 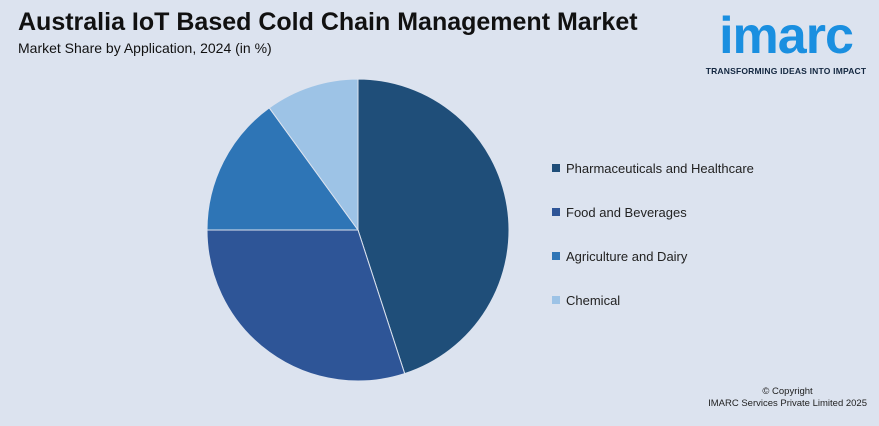 I want to click on legend-label: Pharmaceuticals and Healthcare, so click(x=660, y=168).